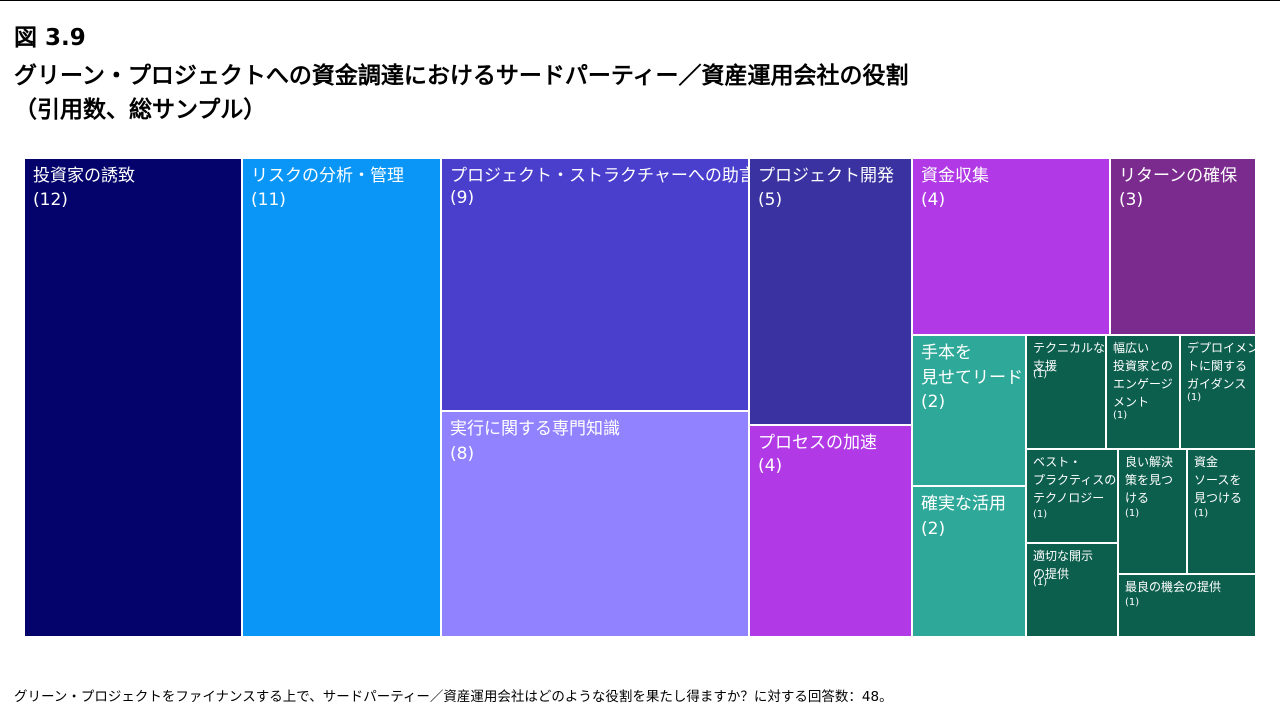 The height and width of the screenshot is (720, 1280). I want to click on treemap-cell-8: リターンの確保 (3), so click(1183, 246).